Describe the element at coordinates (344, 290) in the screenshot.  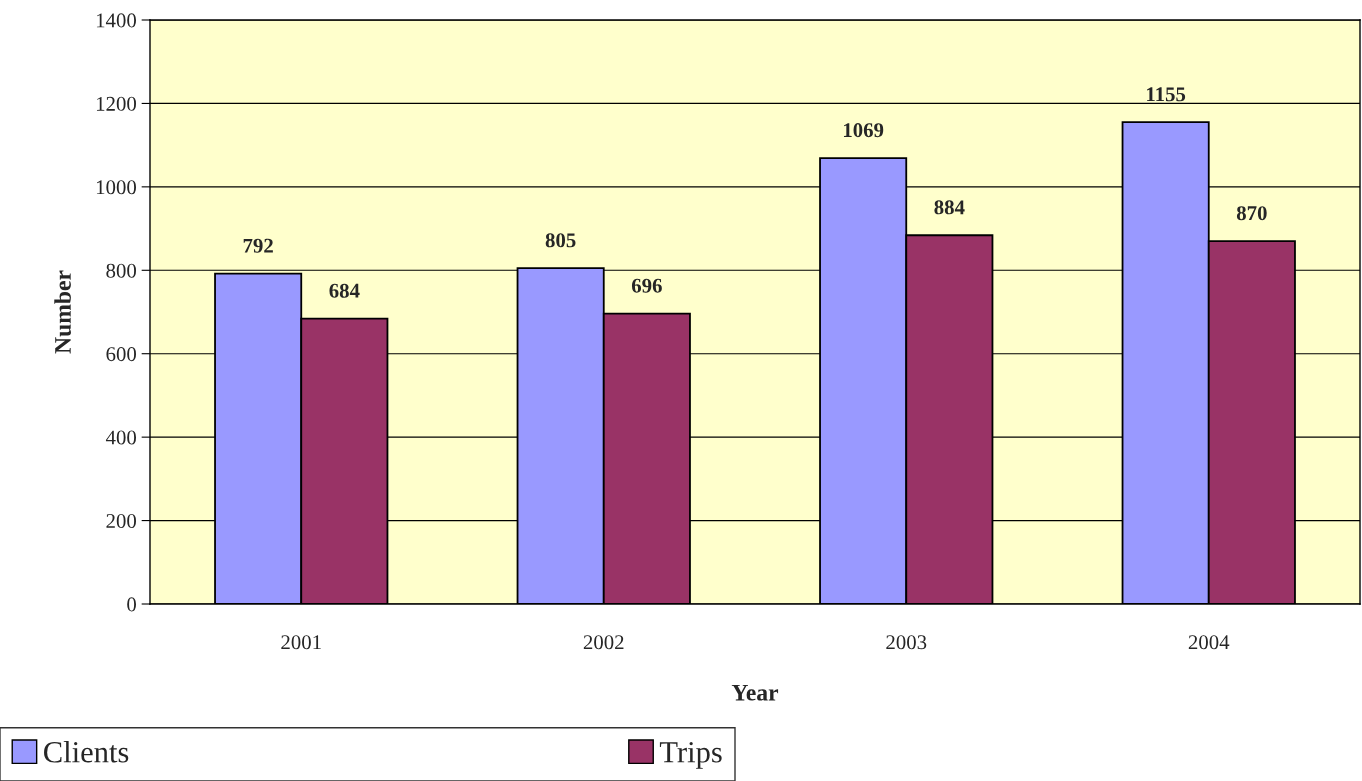
I see `data-label: 684` at that location.